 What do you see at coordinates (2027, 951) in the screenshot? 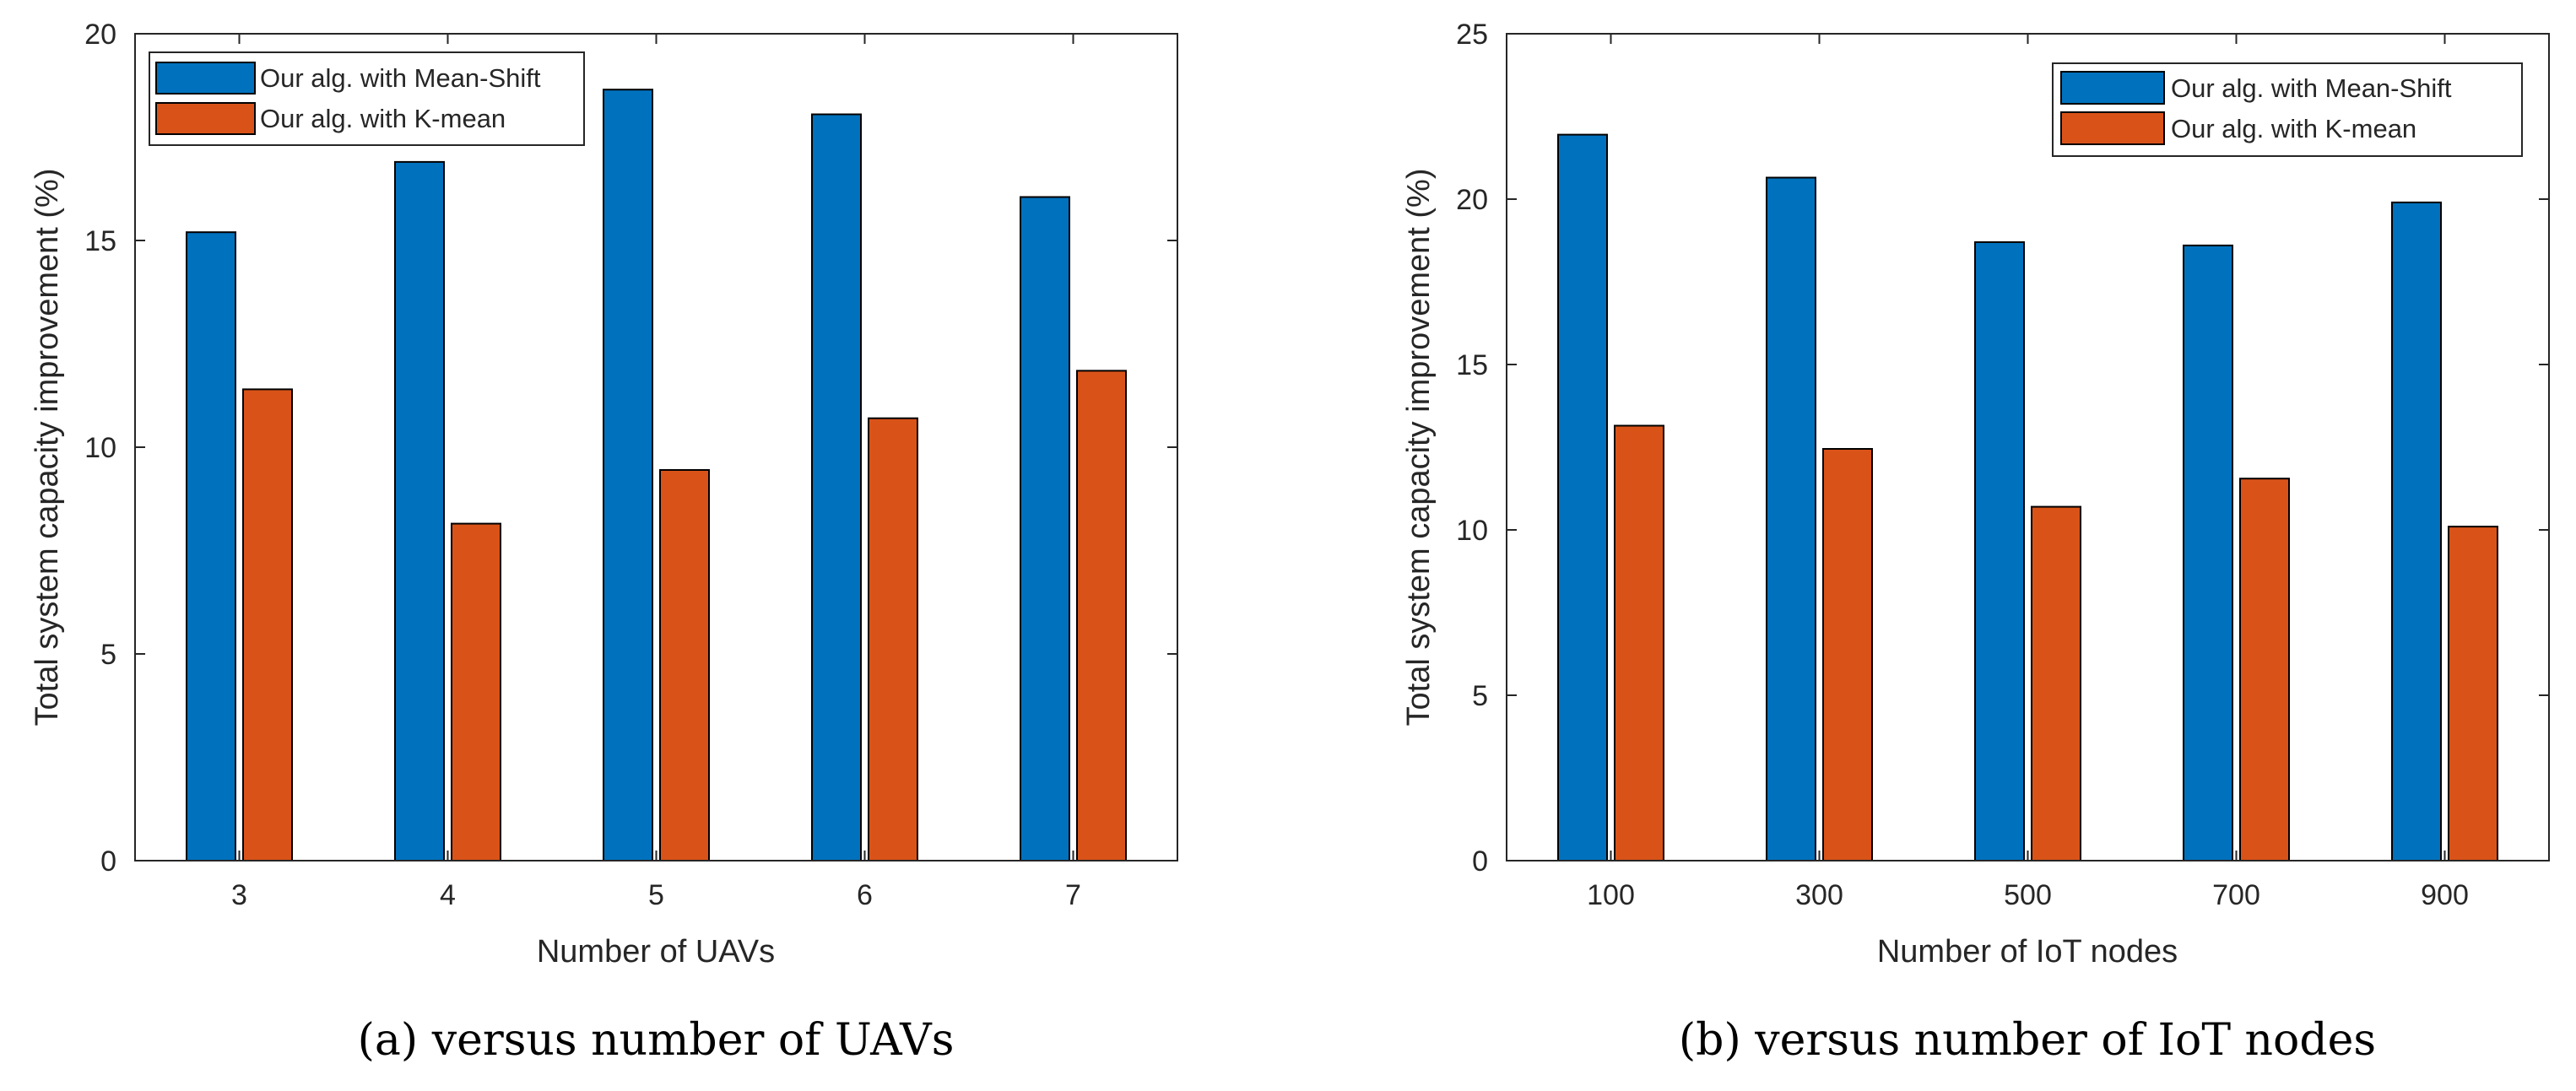
I see `x-axis-label: Number of IoT nodes` at bounding box center [2027, 951].